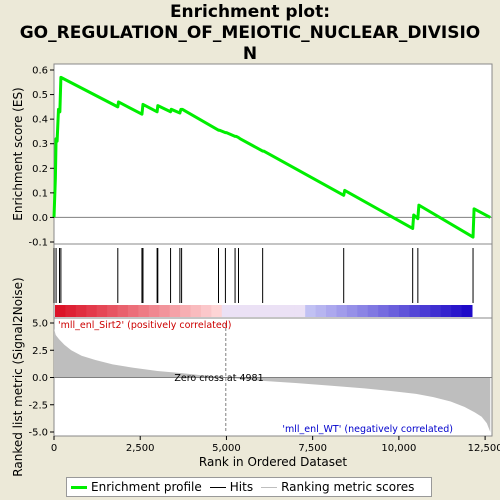 This screenshot has height=500, width=500. I want to click on metric-y-tick-label: -2.5, so click(38, 405).